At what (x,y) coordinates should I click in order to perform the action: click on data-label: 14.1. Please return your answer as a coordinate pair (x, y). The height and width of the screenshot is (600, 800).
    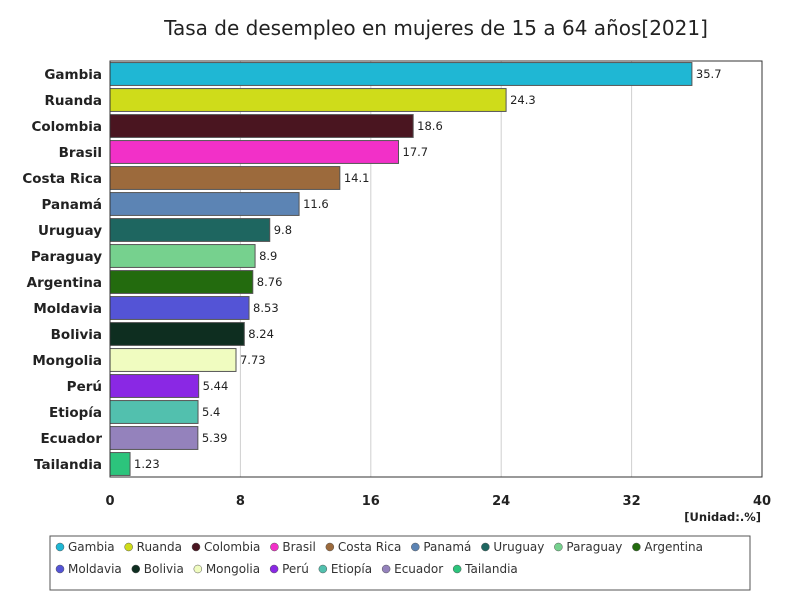
    Looking at the image, I should click on (357, 178).